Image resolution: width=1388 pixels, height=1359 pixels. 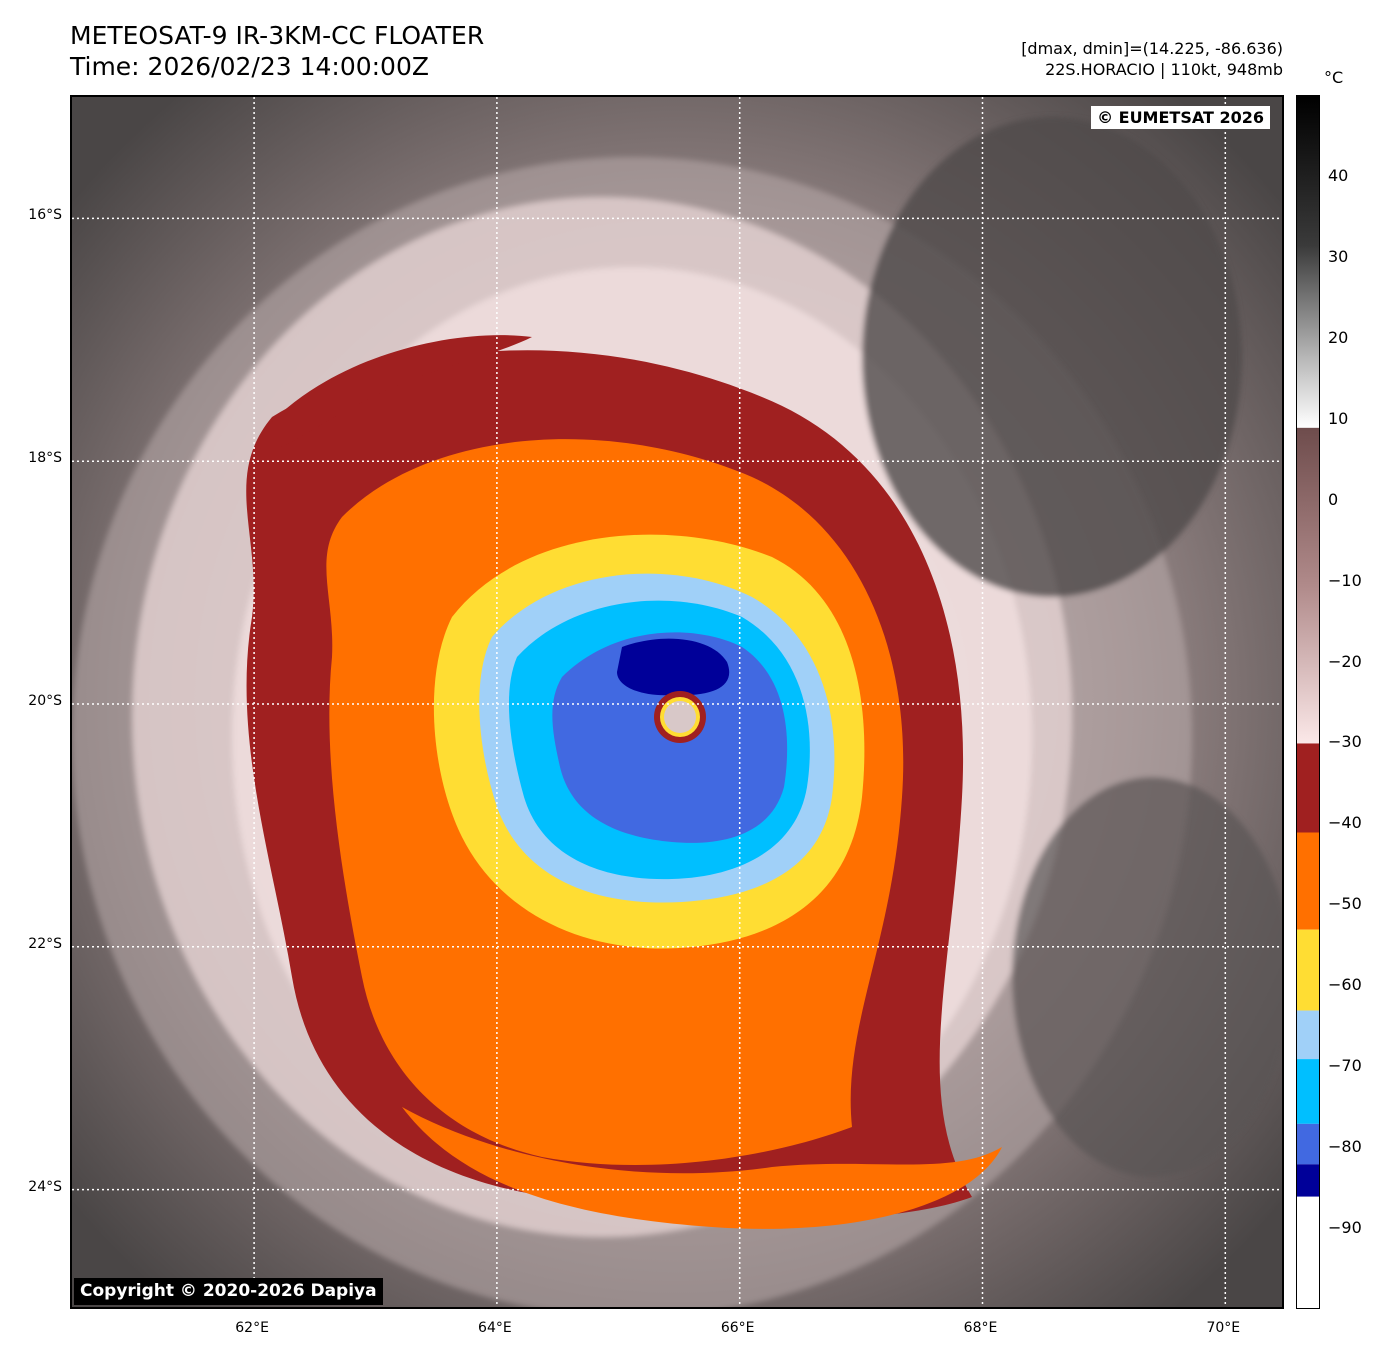 What do you see at coordinates (1152, 48) in the screenshot?
I see `range-info: [dmax, dmin]=(14.225, -86.636)` at bounding box center [1152, 48].